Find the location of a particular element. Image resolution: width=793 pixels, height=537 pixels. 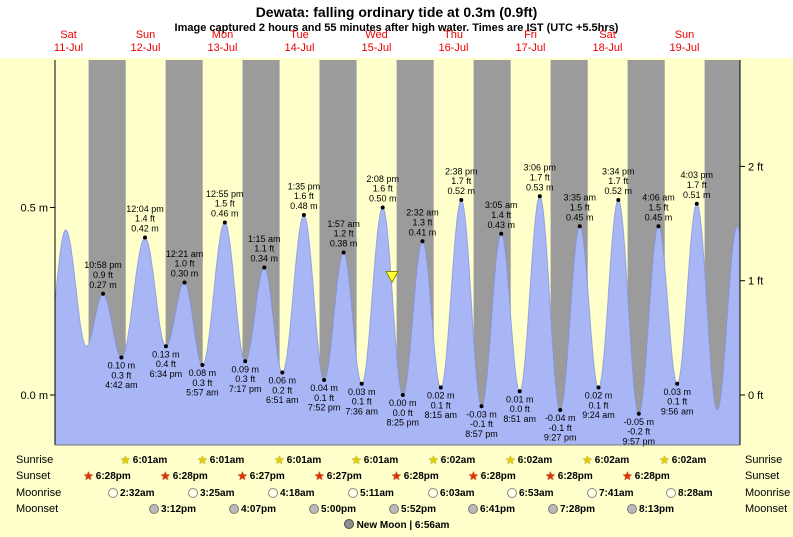

right-axis-label: 2 ft is located at coordinates (755, 167).